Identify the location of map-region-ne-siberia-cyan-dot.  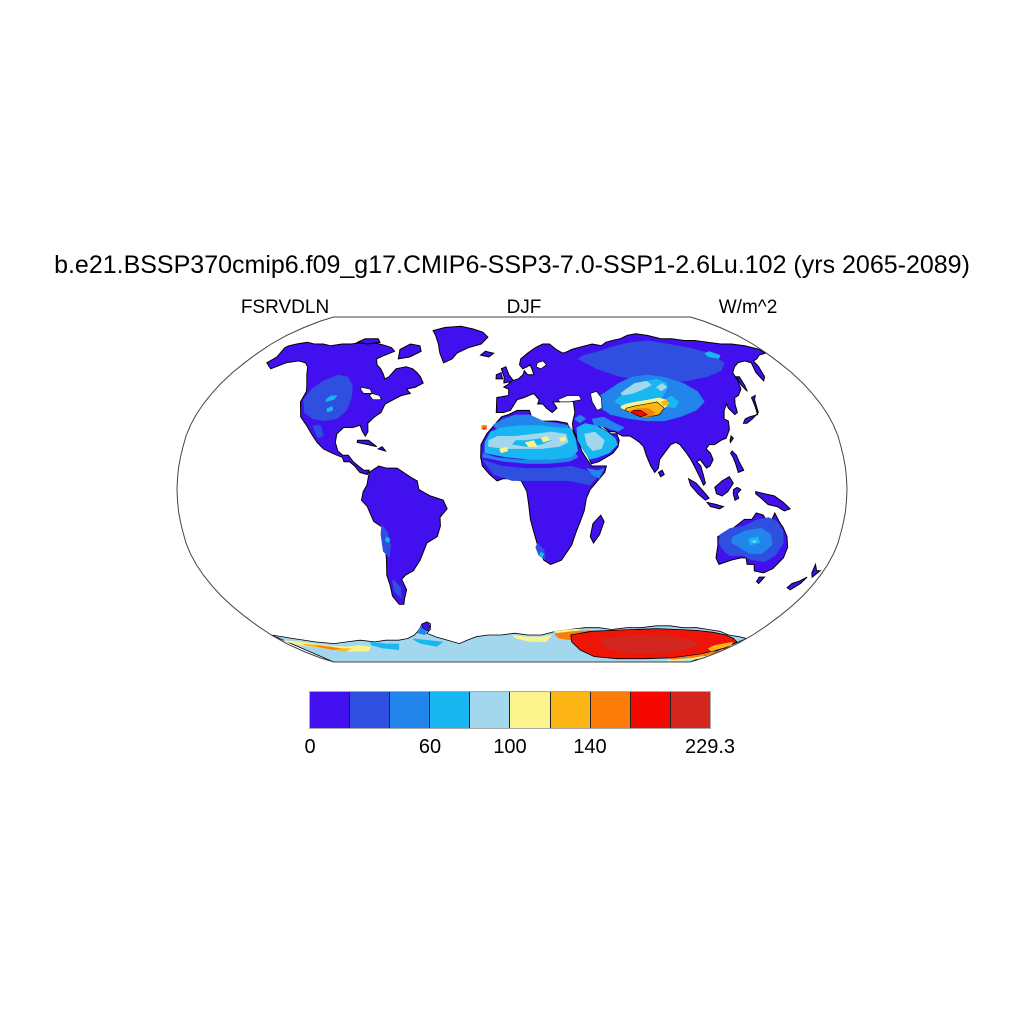
(712, 355).